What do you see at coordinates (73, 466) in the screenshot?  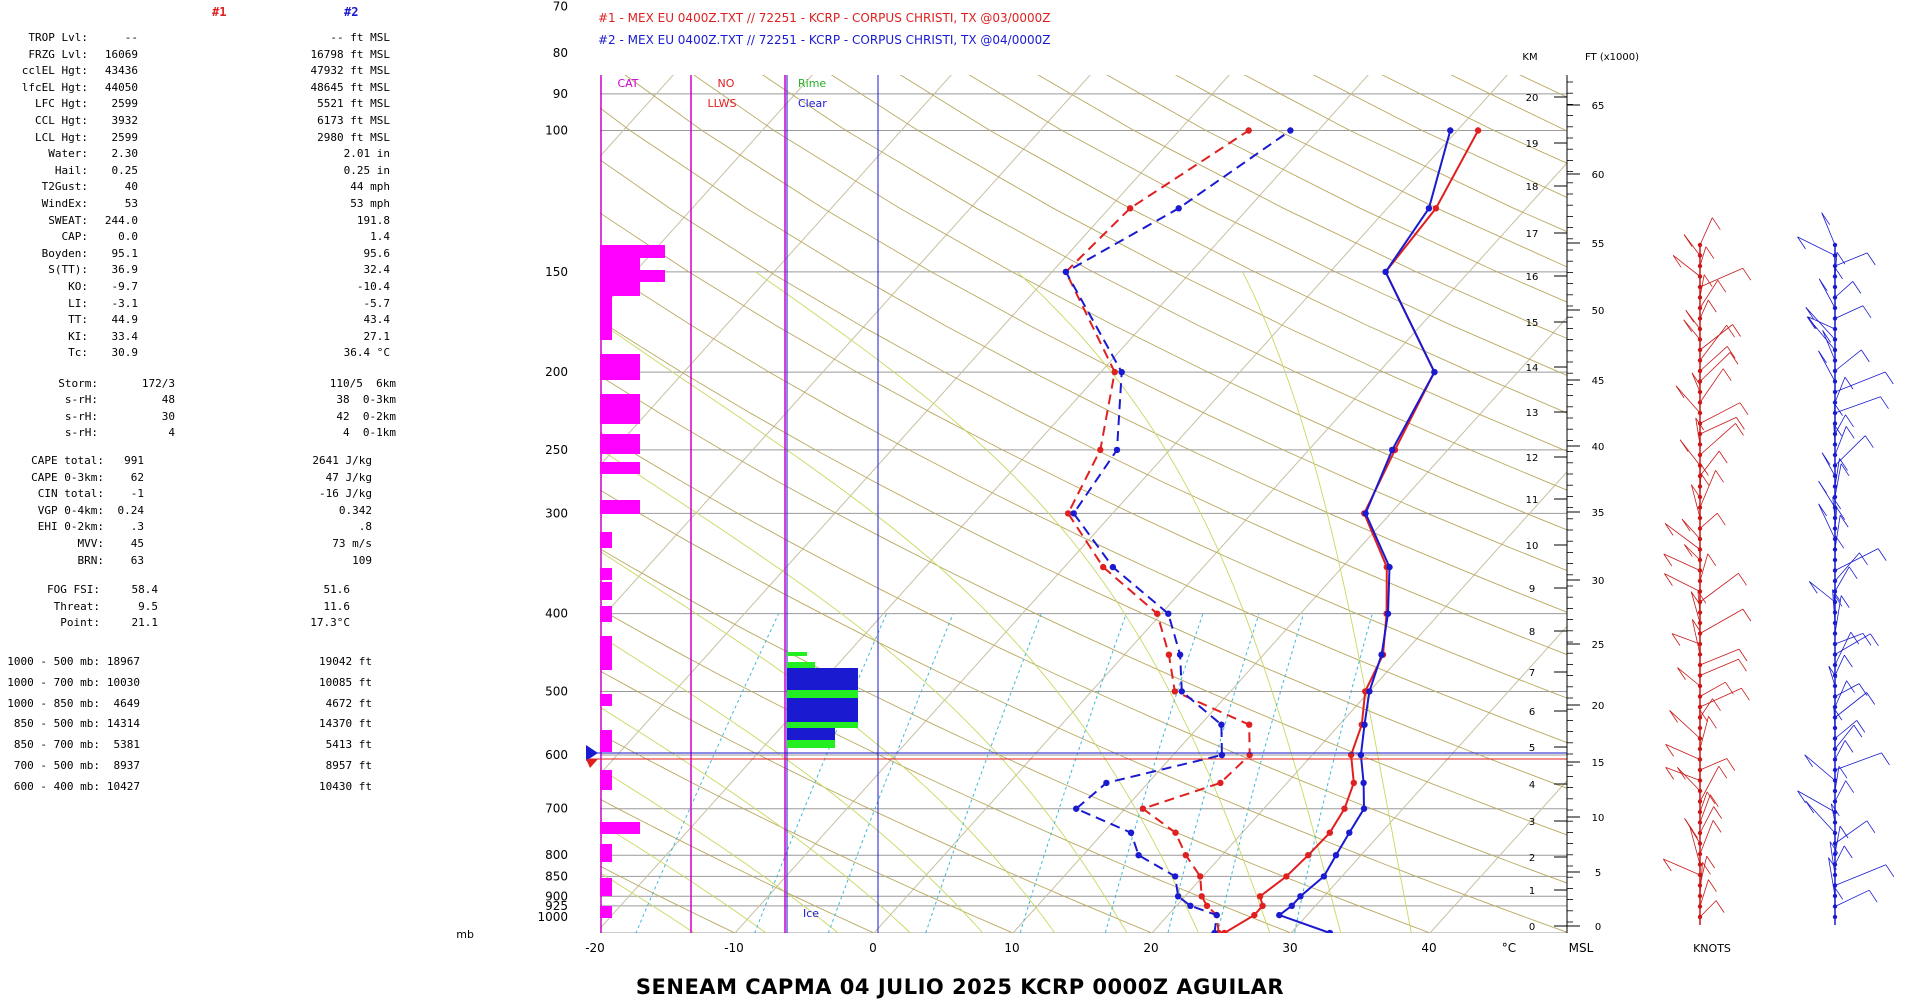 I see `isotherm` at bounding box center [73, 466].